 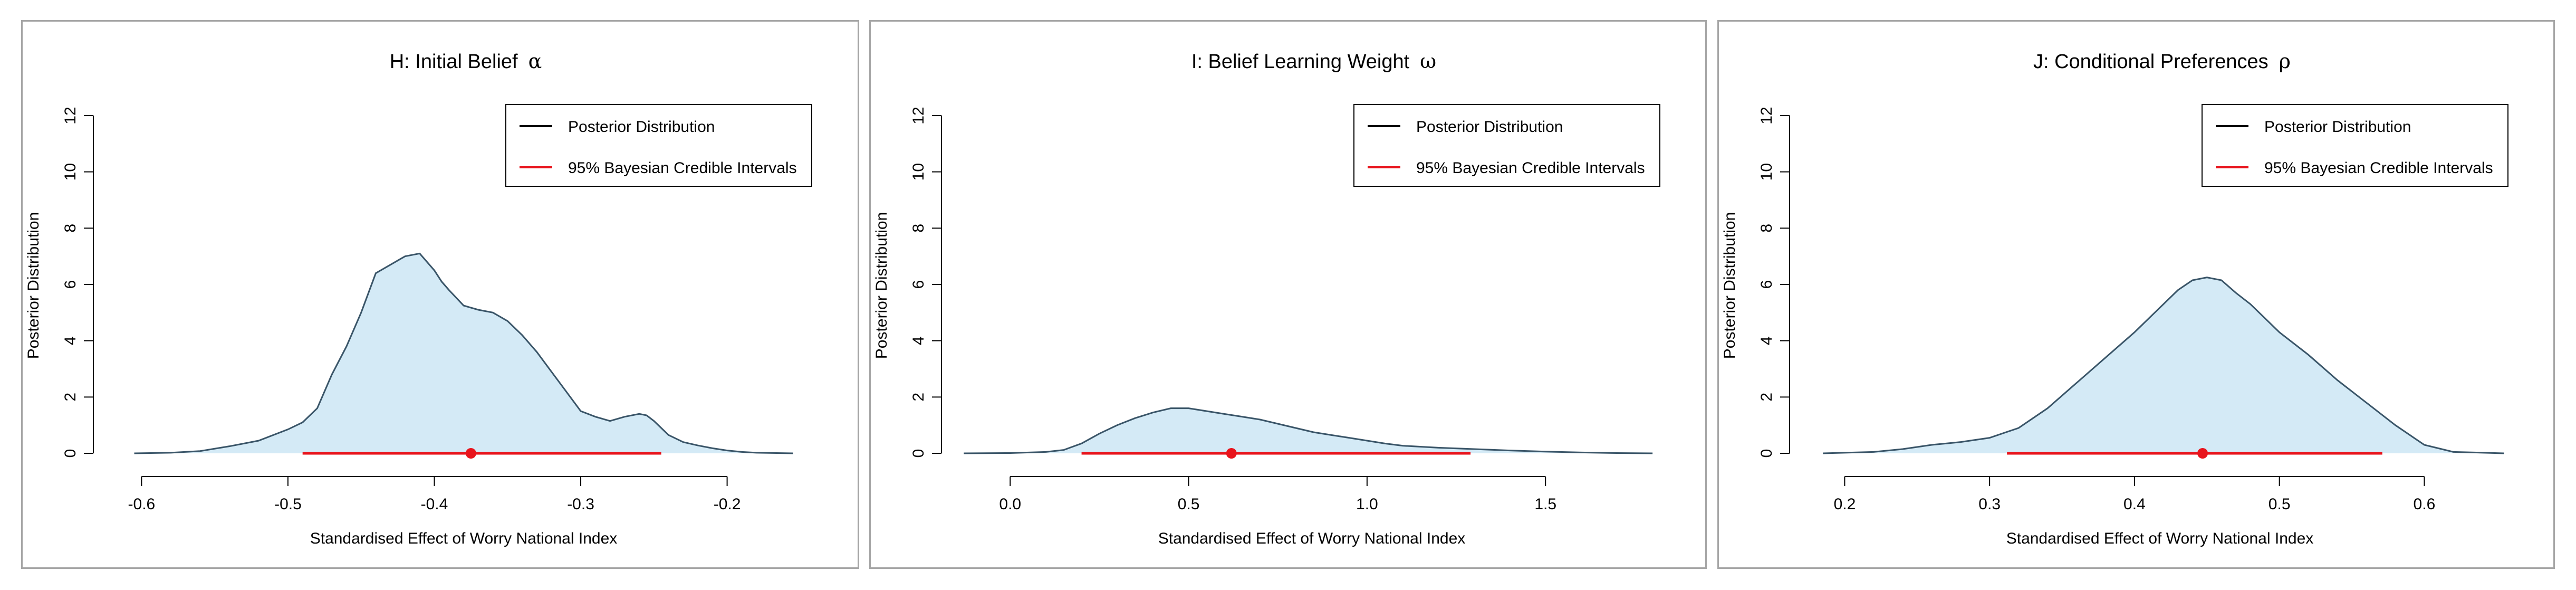 What do you see at coordinates (1010, 505) in the screenshot?
I see `x-tick-label: 0.0` at bounding box center [1010, 505].